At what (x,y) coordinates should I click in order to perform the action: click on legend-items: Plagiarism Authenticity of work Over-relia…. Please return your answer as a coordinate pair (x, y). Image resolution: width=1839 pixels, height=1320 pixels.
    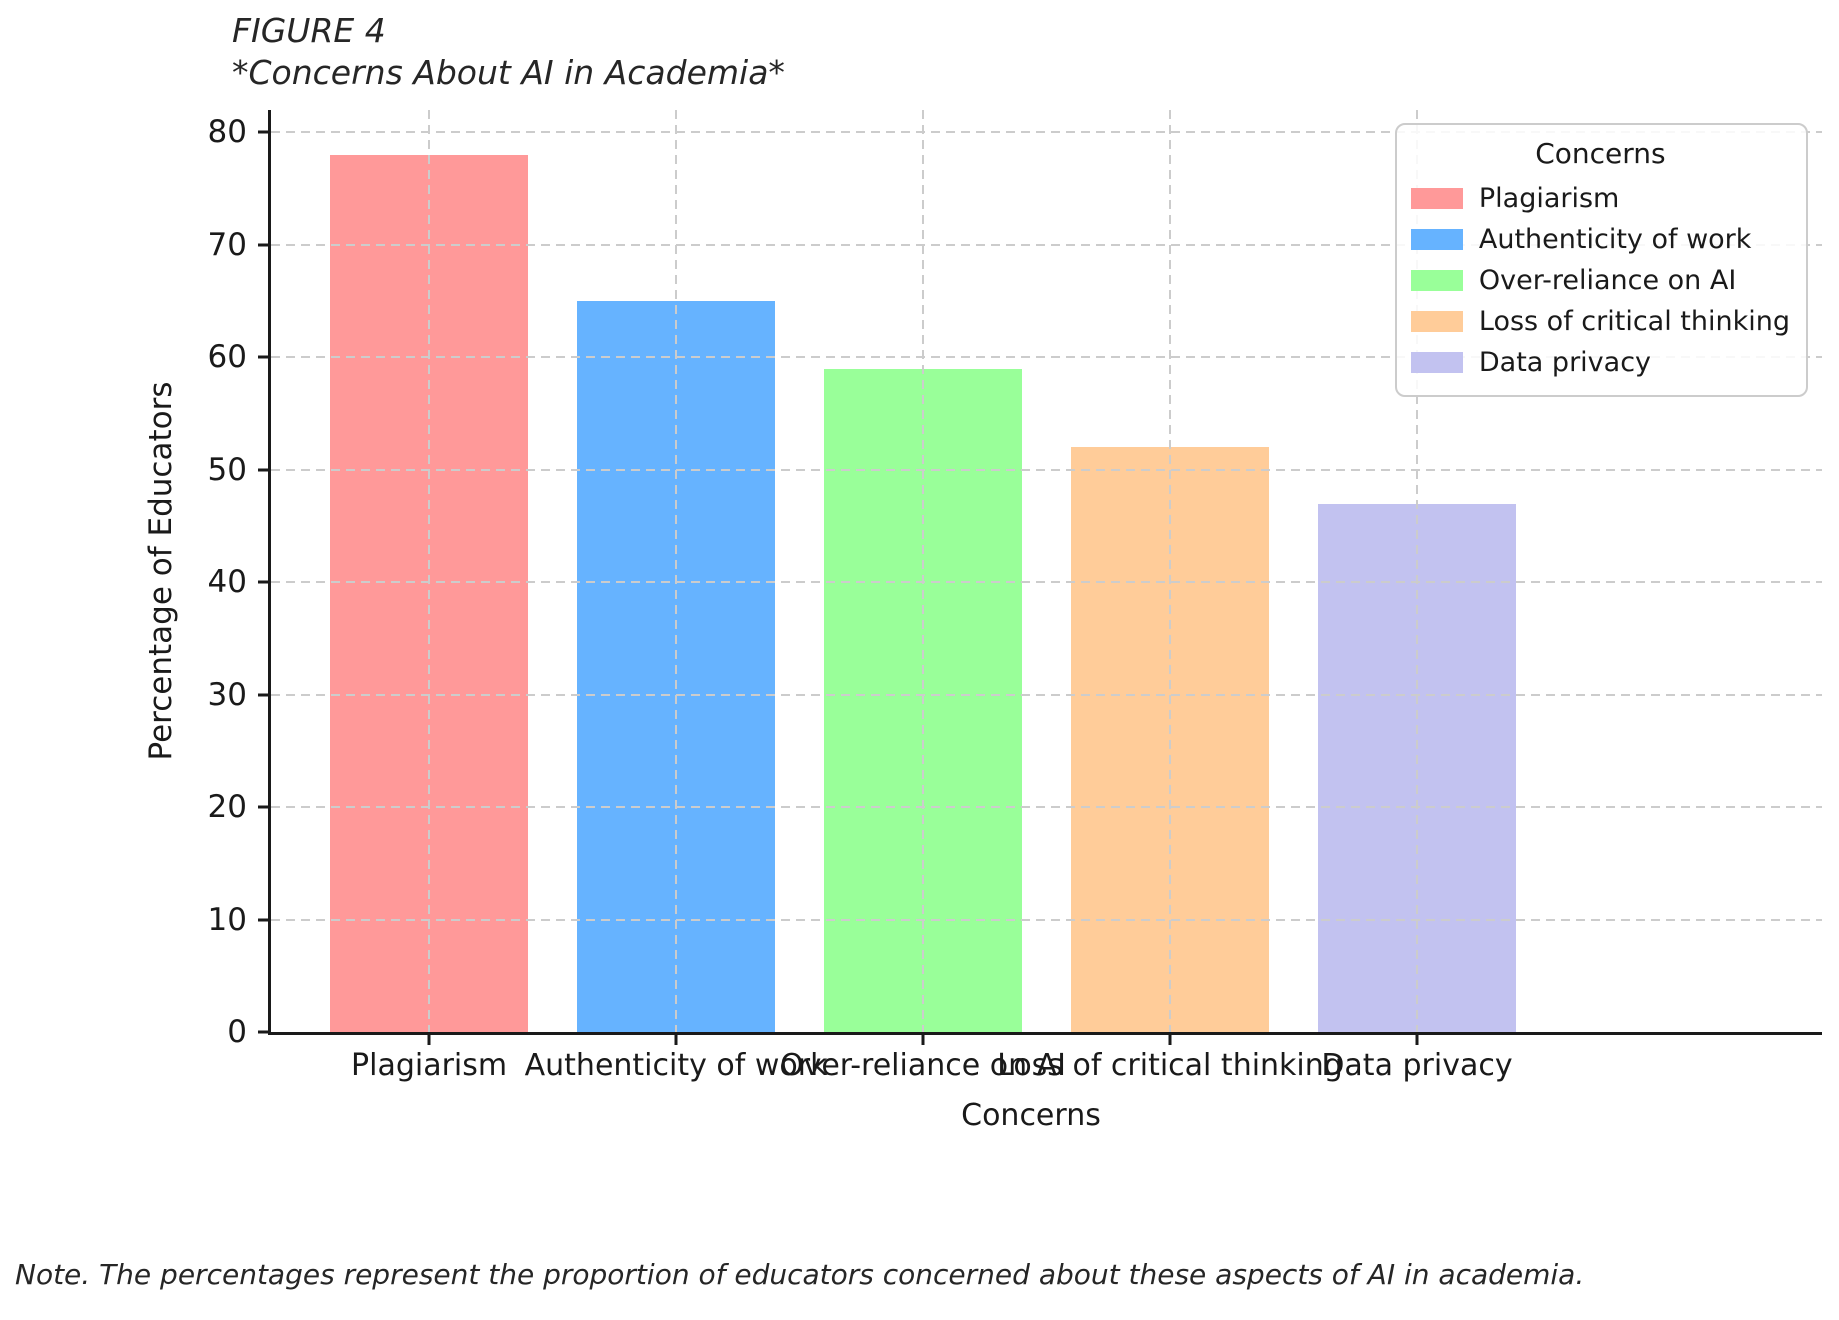
    Looking at the image, I should click on (1600, 280).